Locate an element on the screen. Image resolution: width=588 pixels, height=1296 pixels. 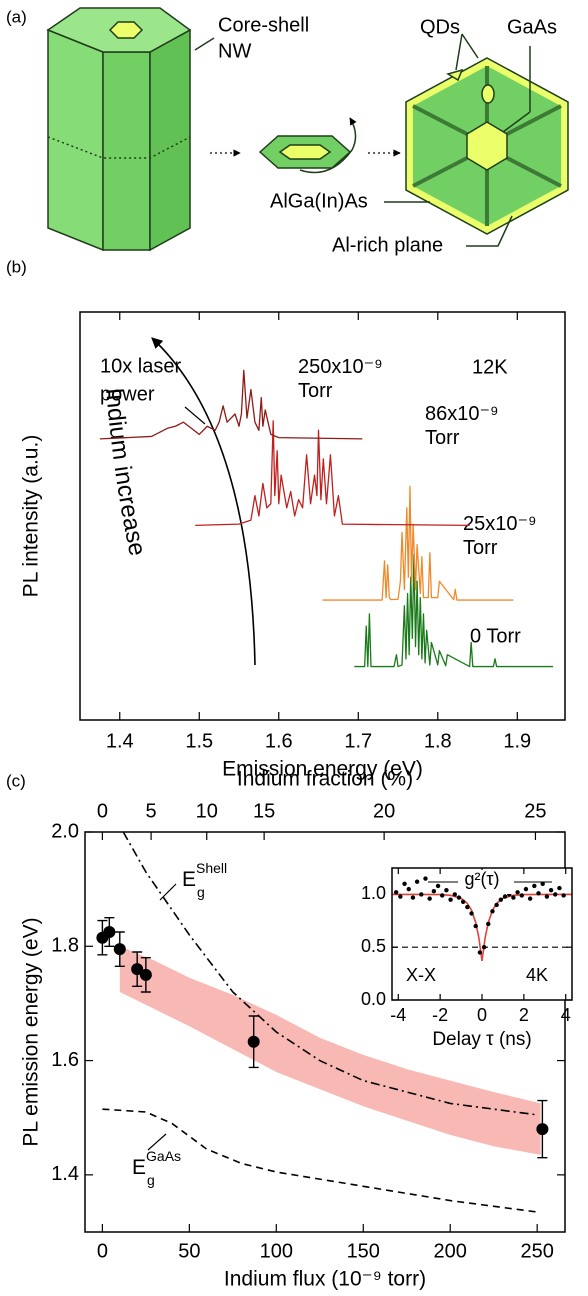
y-tick-label: 2.0 is located at coordinates (65, 831).